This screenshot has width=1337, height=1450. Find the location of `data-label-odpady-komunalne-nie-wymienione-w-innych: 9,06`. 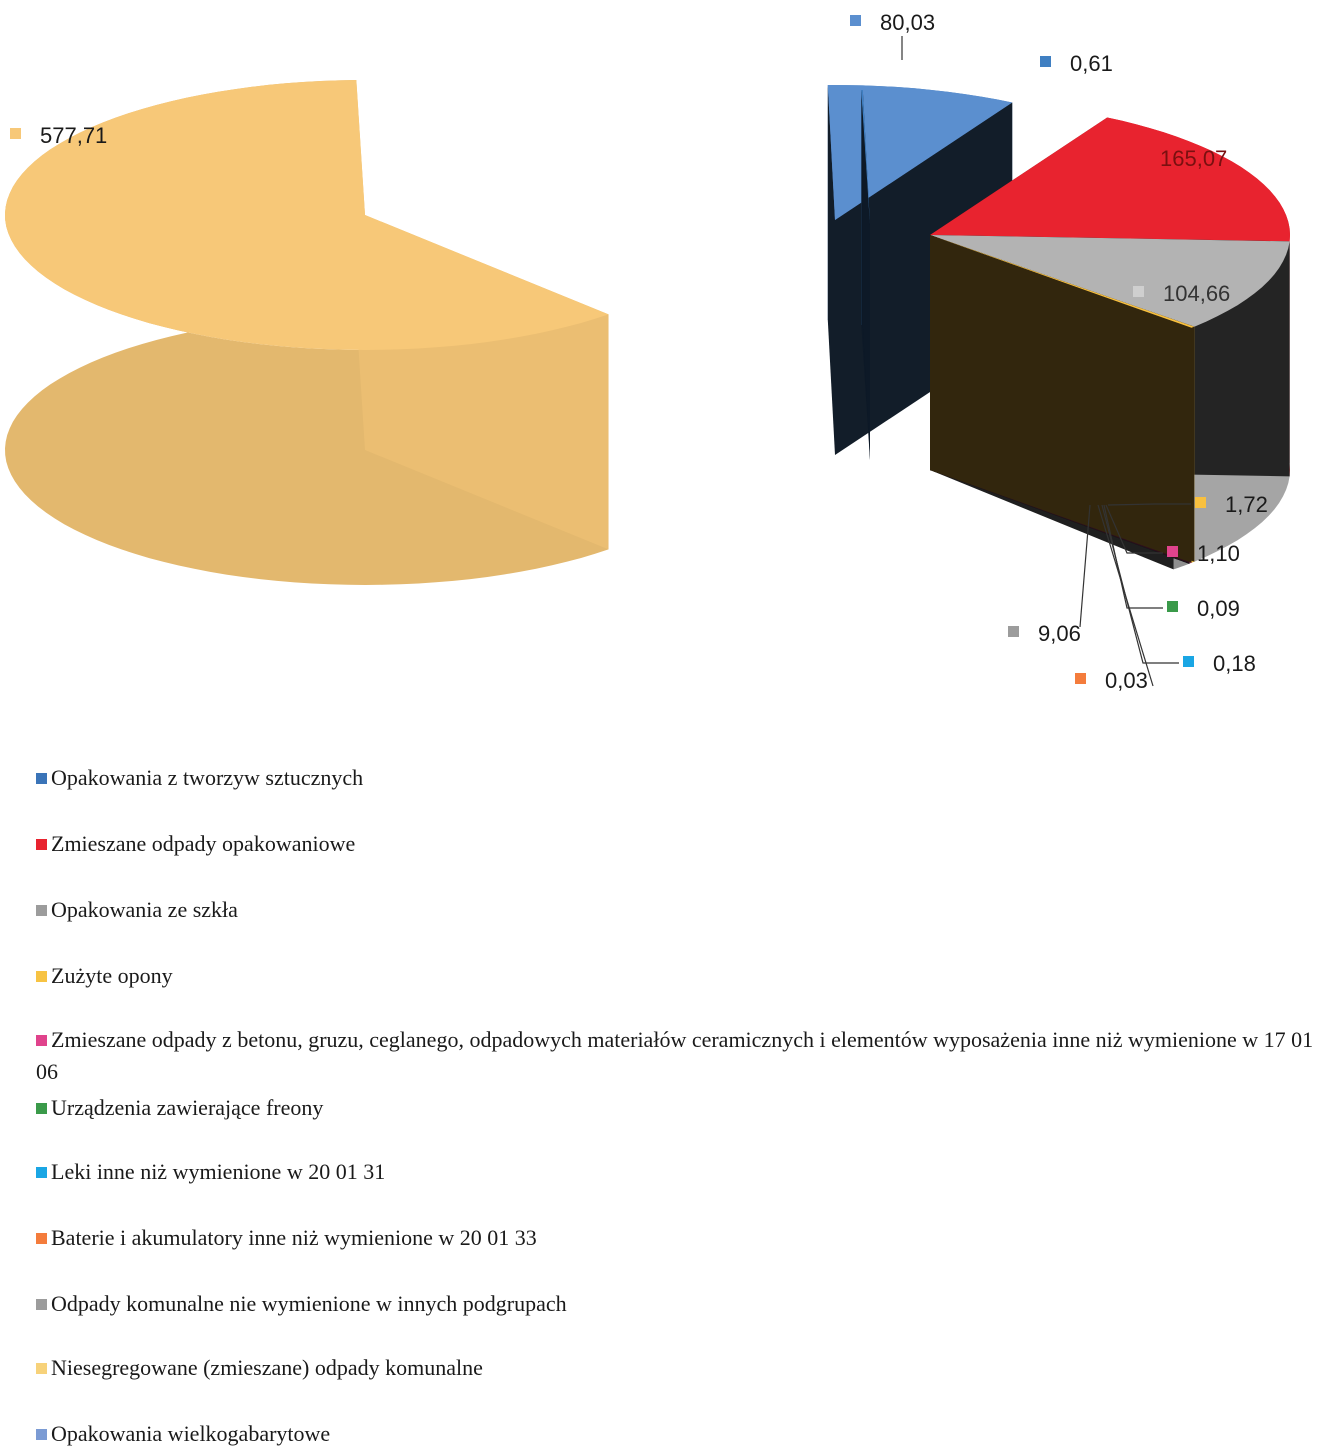

data-label-odpady-komunalne-nie-wymienione-w-innych: 9,06 is located at coordinates (1044, 633).